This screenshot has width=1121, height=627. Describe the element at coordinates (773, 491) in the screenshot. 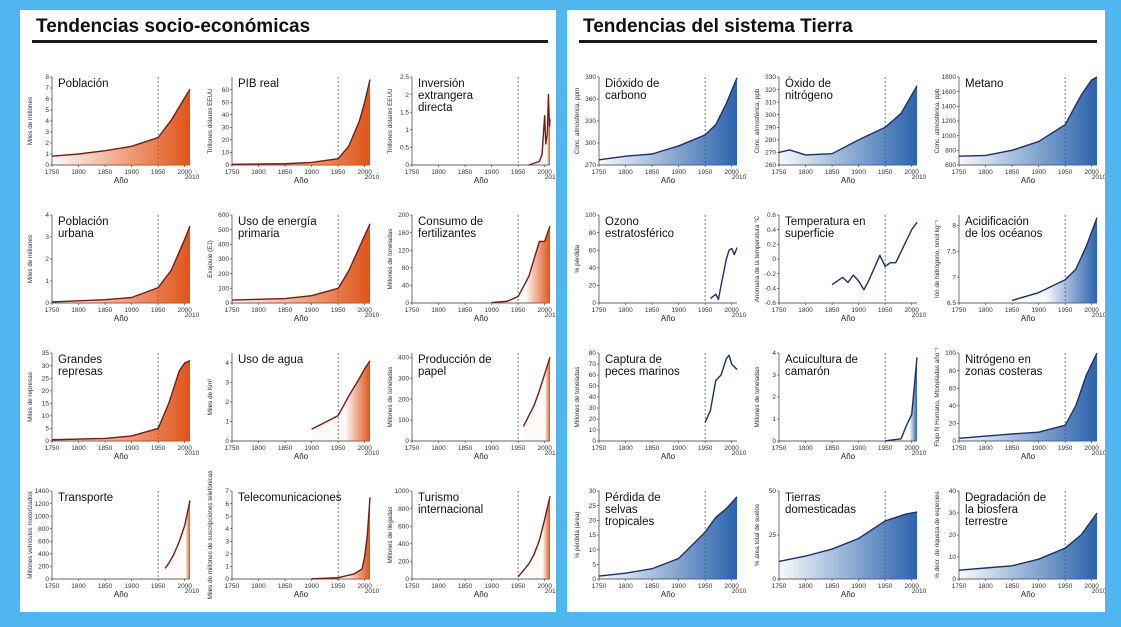

I see `y-tick-label: 50` at that location.